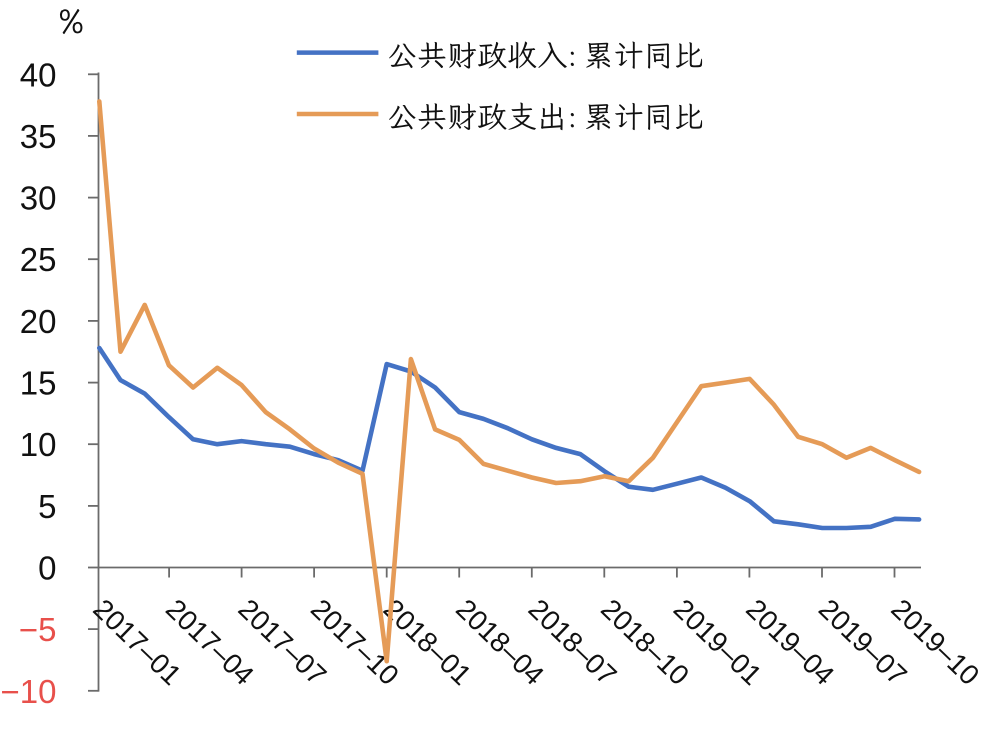 The width and height of the screenshot is (1000, 739). I want to click on svg-text: 5, so click(47, 506).